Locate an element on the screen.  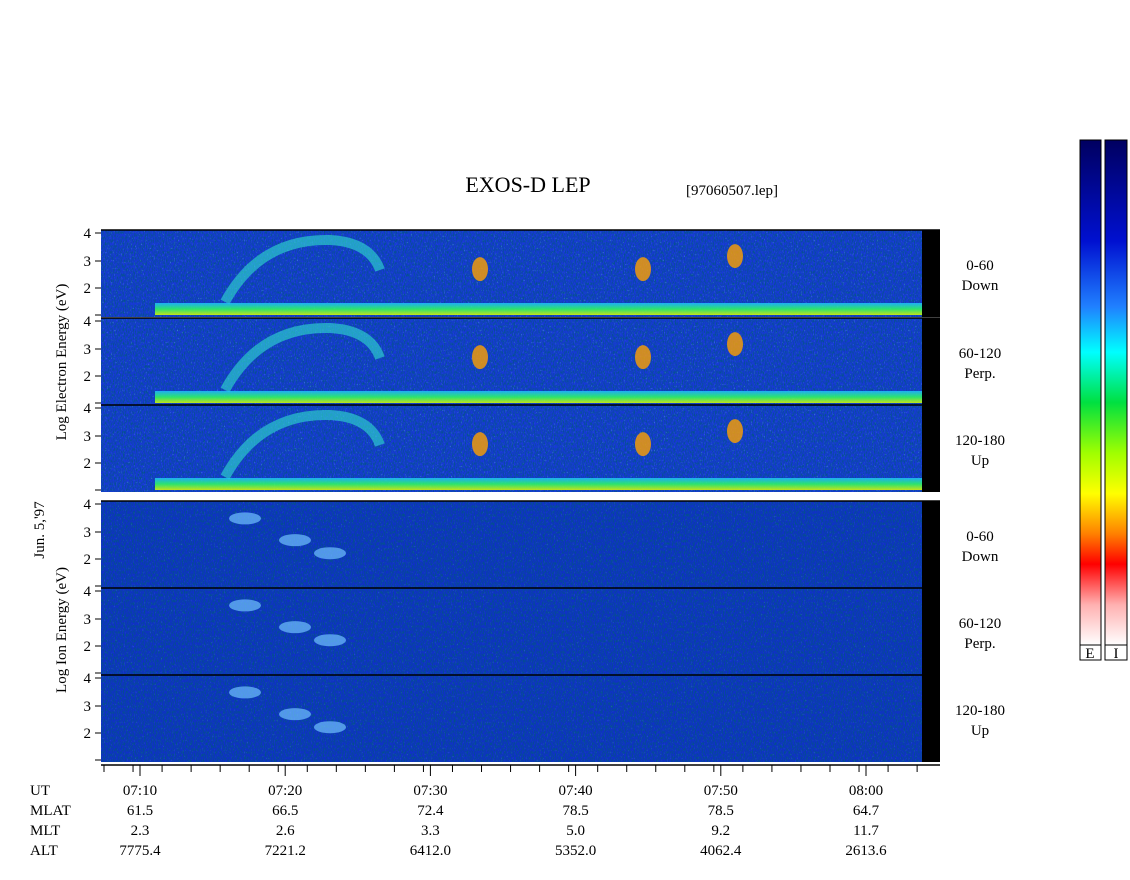
colorbar-e is located at coordinates (1090, 392).